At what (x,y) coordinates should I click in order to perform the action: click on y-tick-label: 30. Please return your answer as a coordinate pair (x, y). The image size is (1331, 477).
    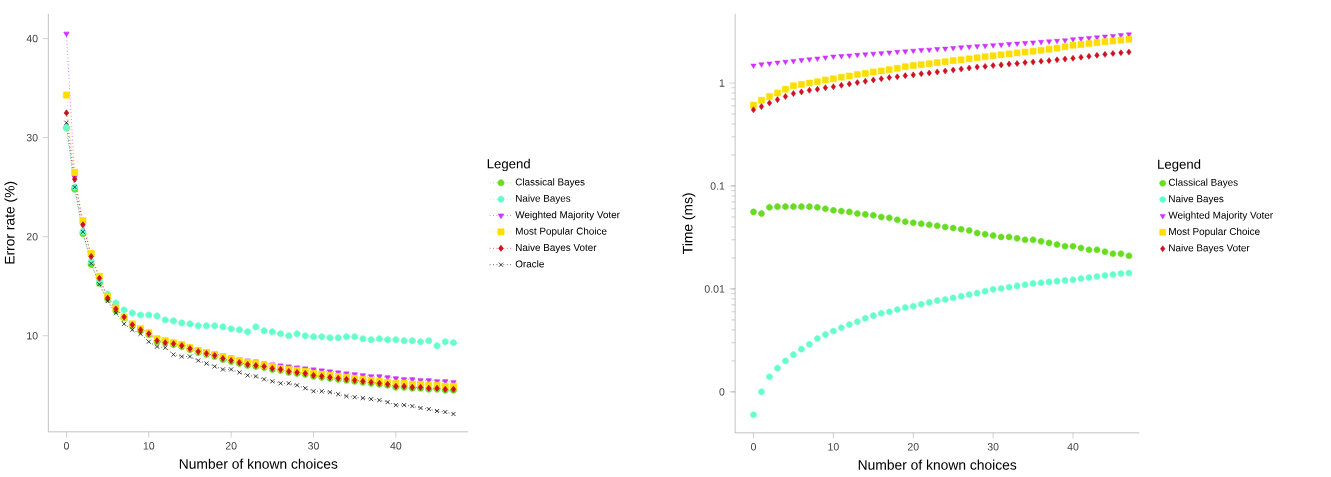
    Looking at the image, I should click on (32, 137).